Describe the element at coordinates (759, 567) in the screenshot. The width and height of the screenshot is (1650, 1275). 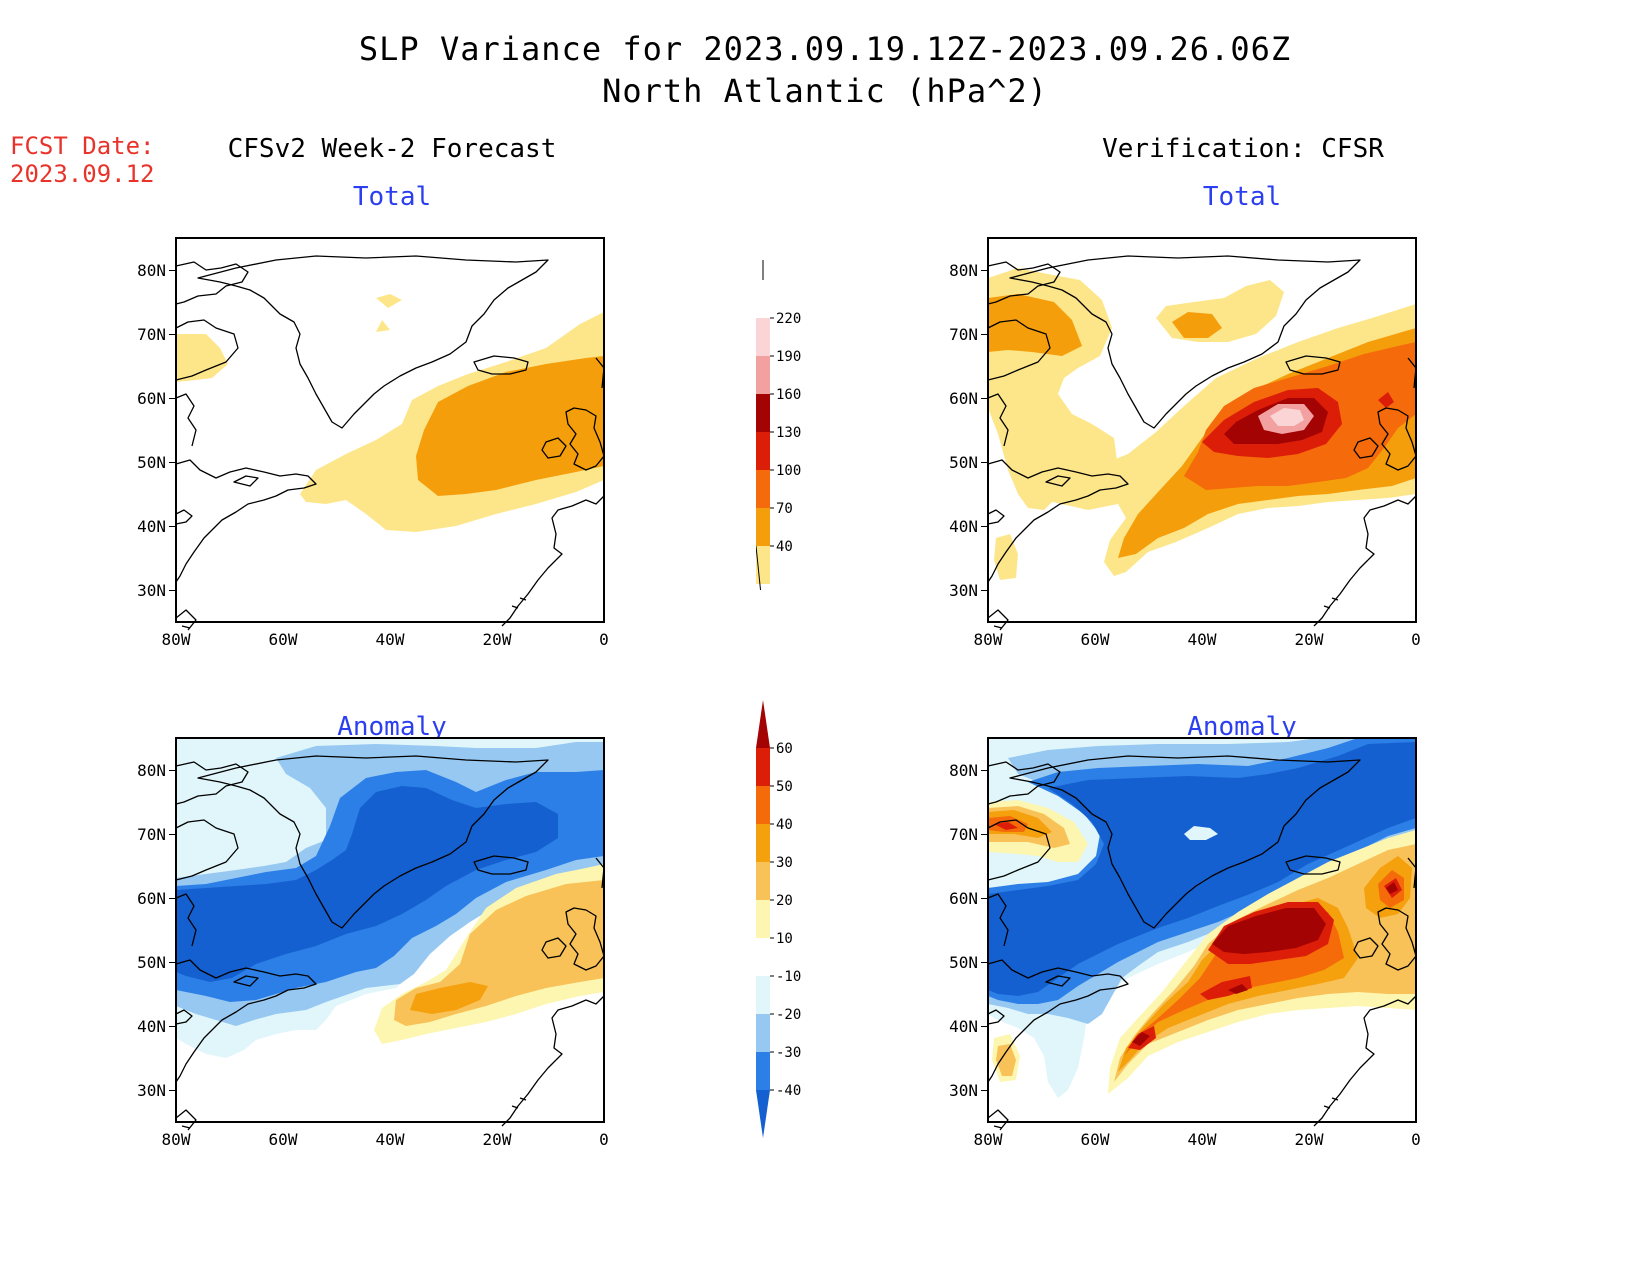
I see `colorbar-edge` at that location.